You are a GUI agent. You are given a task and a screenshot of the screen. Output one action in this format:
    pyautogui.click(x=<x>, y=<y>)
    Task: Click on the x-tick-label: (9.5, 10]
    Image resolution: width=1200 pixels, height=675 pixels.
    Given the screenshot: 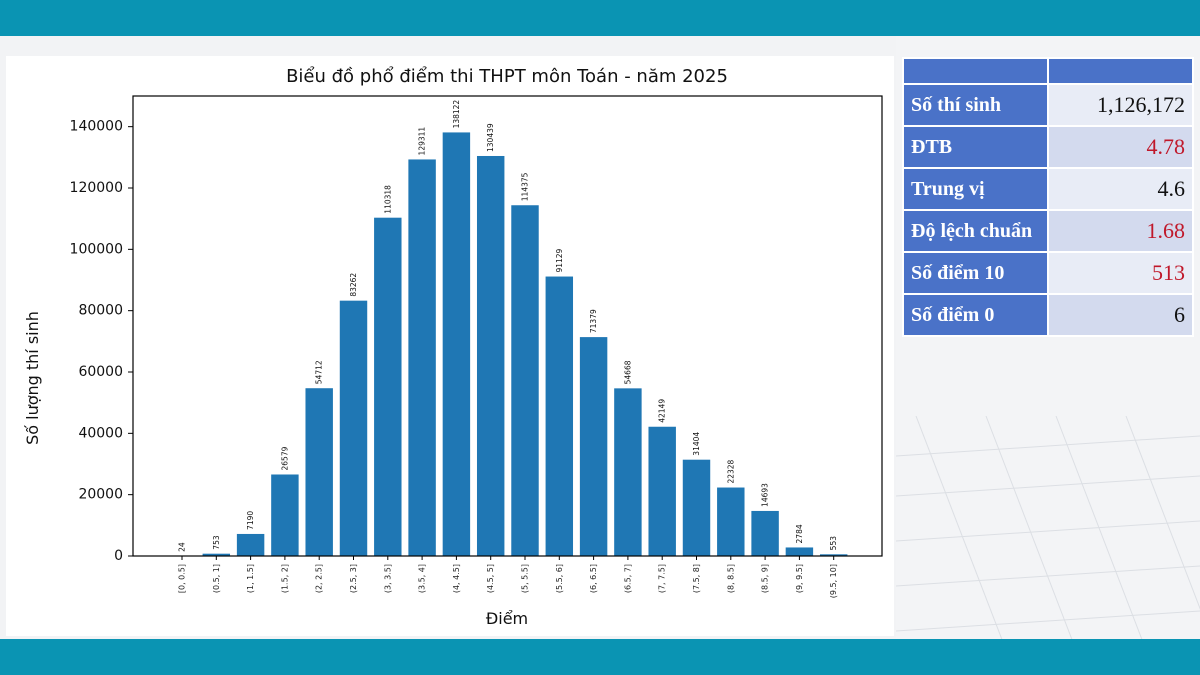 What is the action you would take?
    pyautogui.click(x=833, y=581)
    